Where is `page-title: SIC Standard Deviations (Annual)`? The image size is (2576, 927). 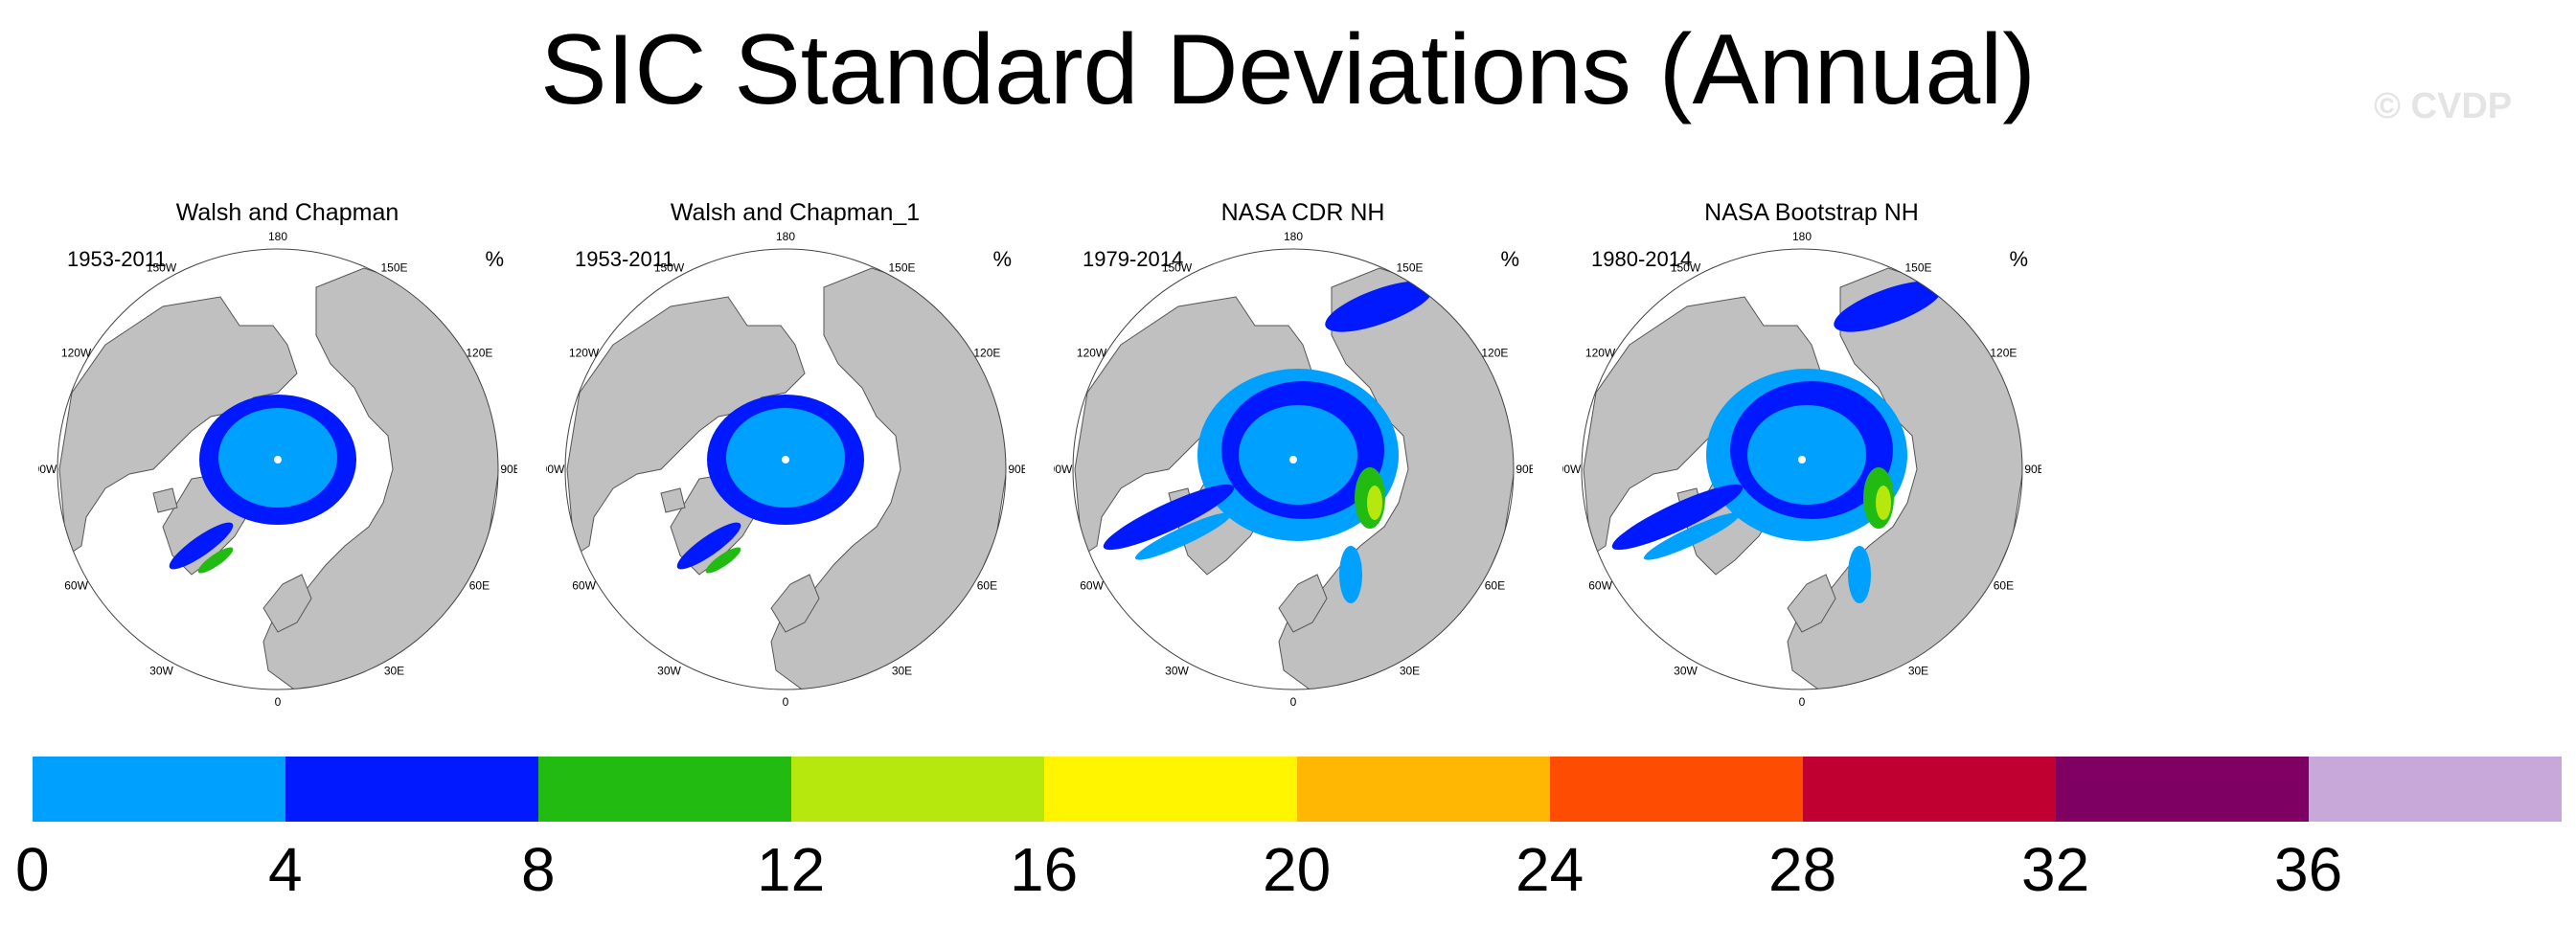 page-title: SIC Standard Deviations (Annual) is located at coordinates (1288, 69).